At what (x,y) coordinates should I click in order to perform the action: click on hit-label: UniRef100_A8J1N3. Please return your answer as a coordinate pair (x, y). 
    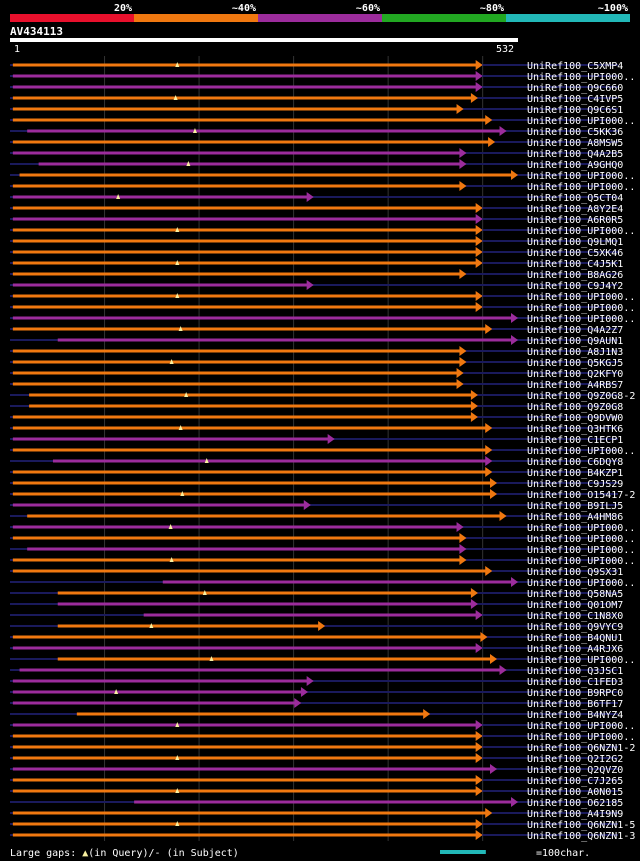
    Looking at the image, I should click on (575, 352).